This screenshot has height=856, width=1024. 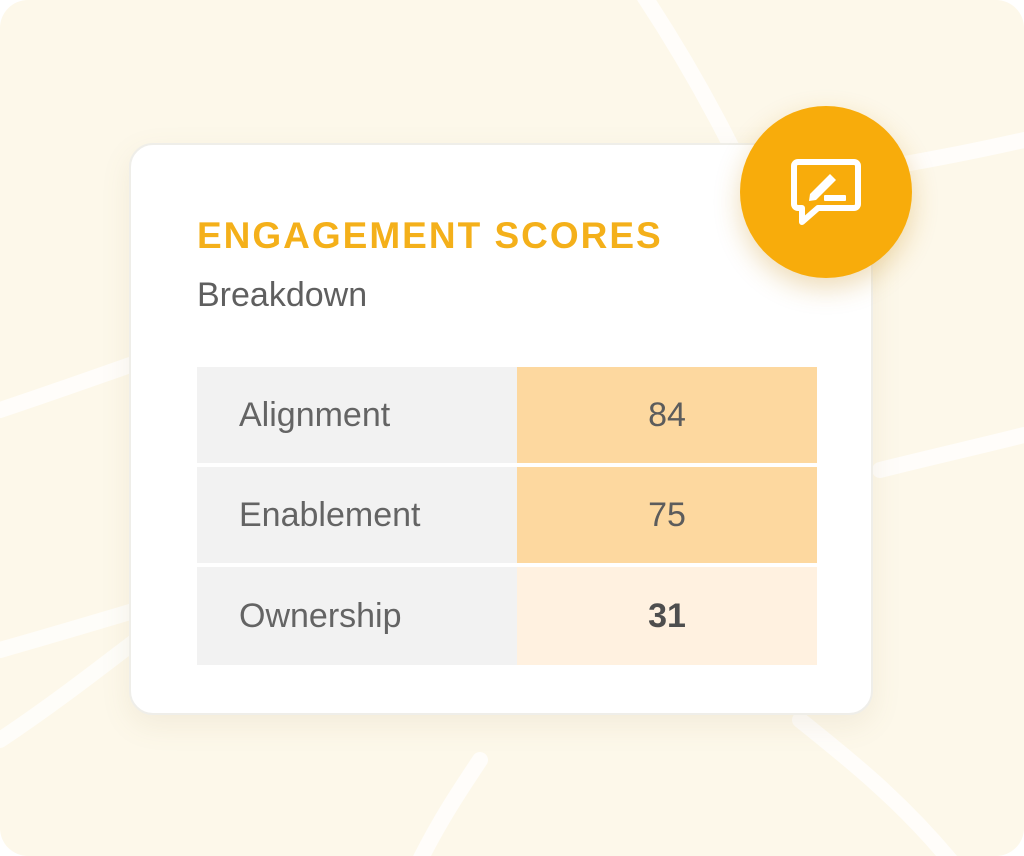 I want to click on feedback-badge, so click(x=826, y=192).